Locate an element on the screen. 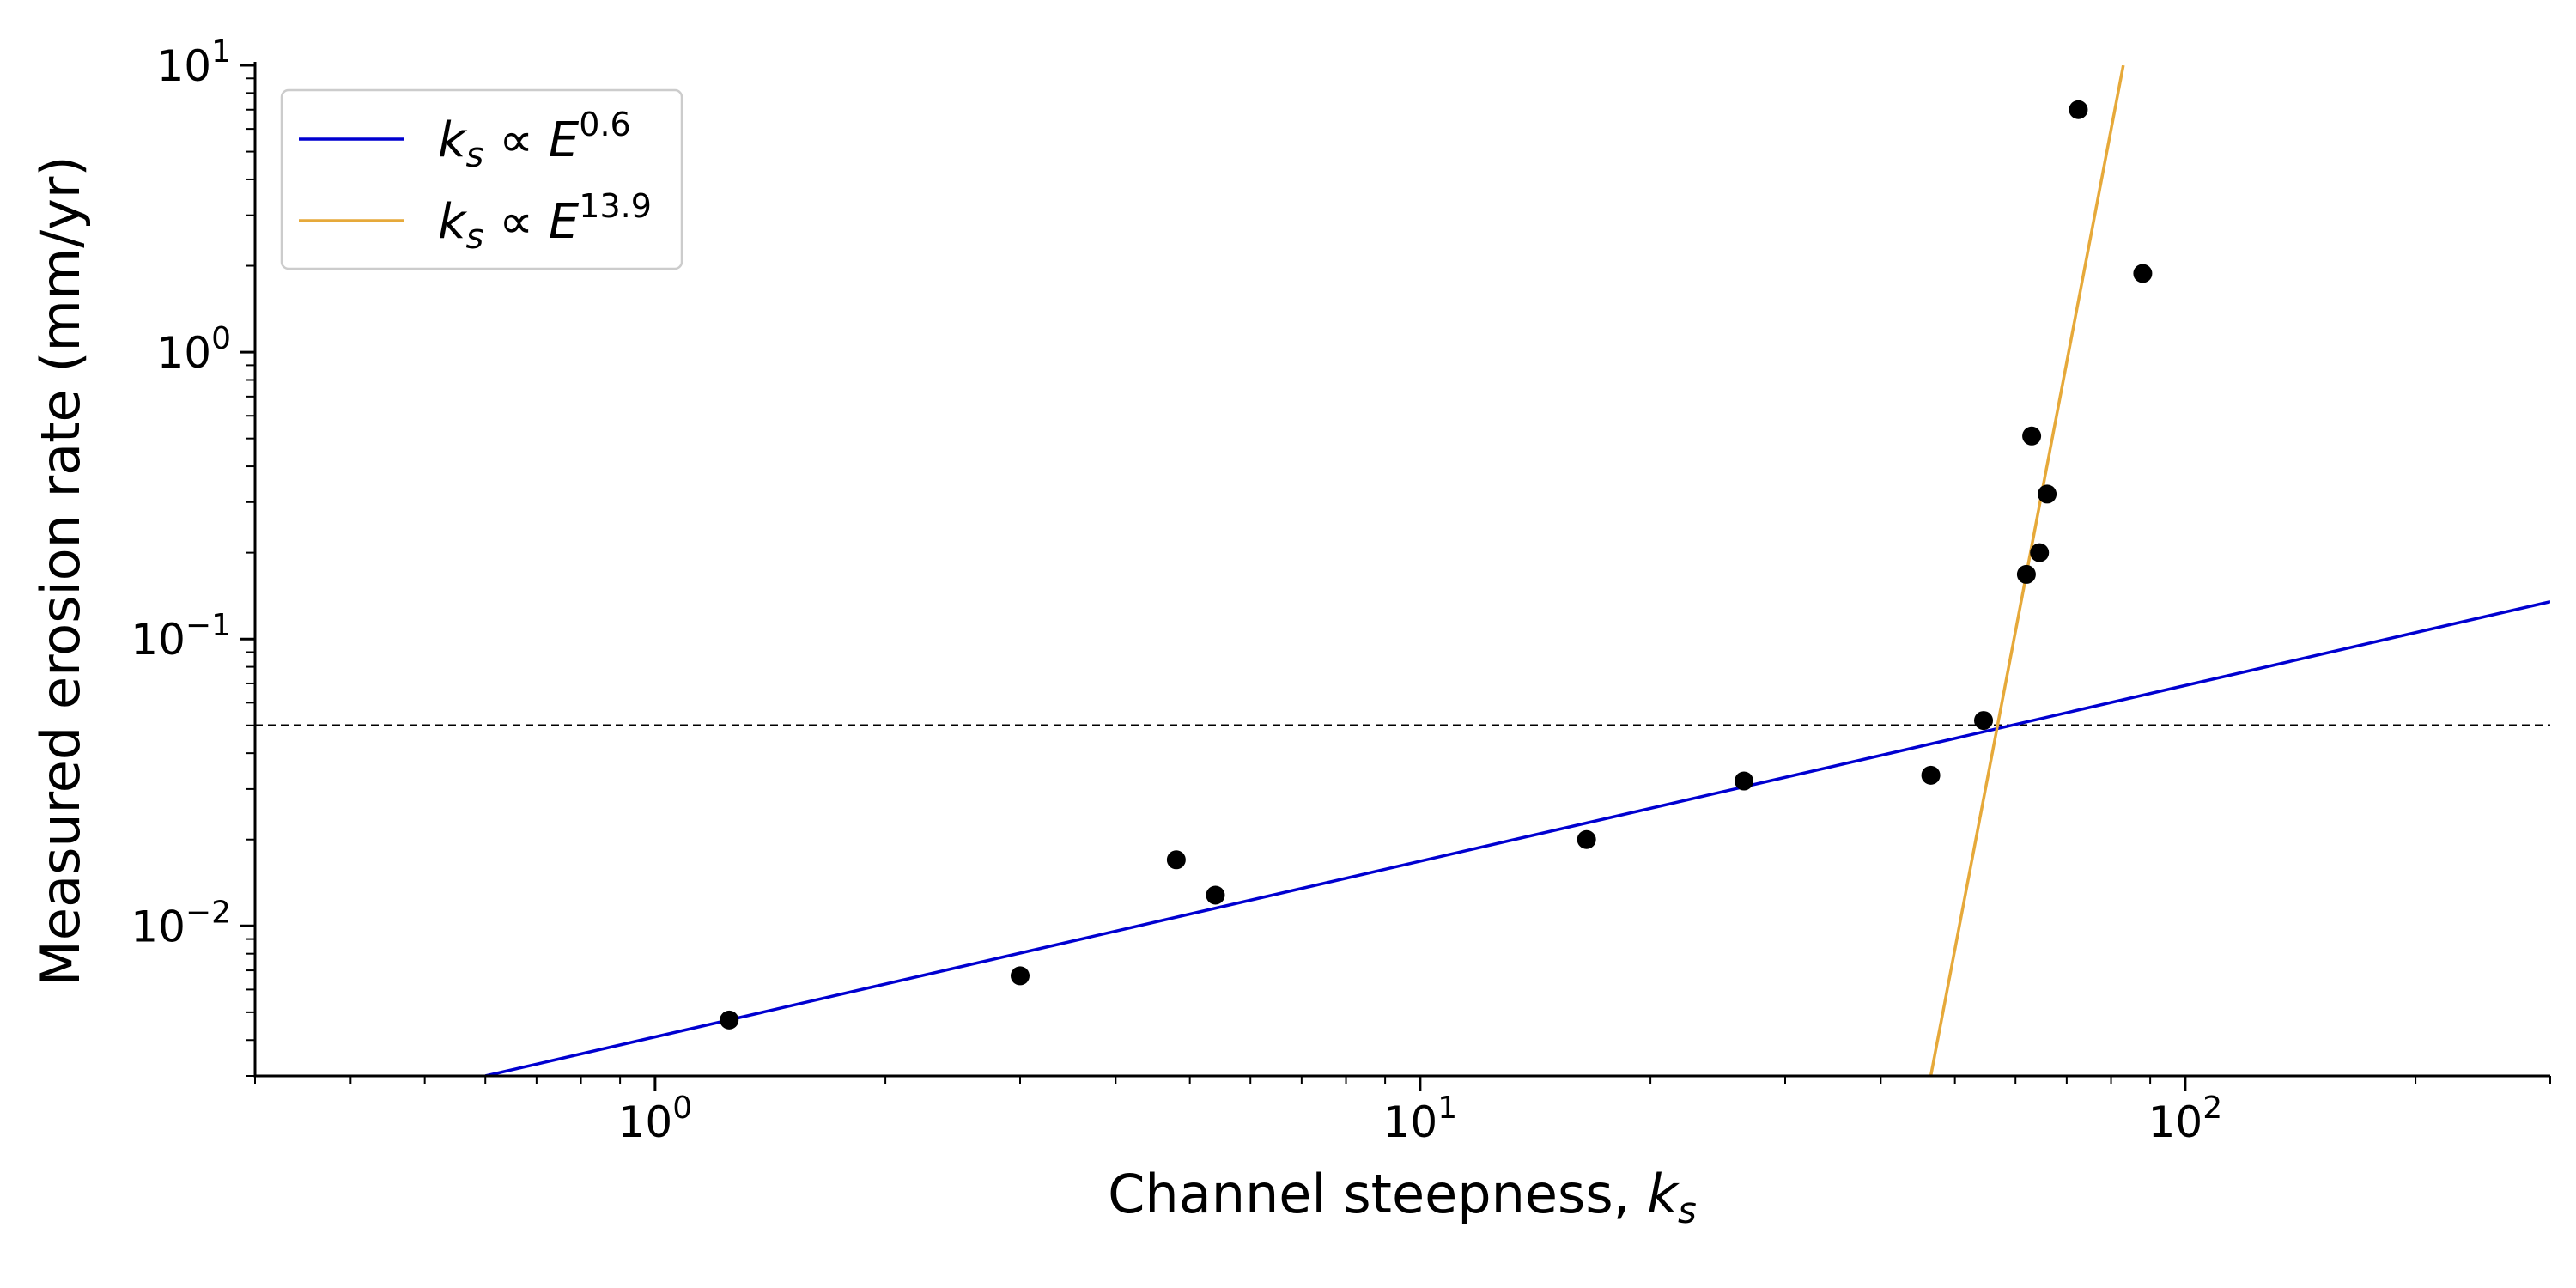 This screenshot has width=2576, height=1288. x-tick-label-exponent: 1 is located at coordinates (1447, 1108).